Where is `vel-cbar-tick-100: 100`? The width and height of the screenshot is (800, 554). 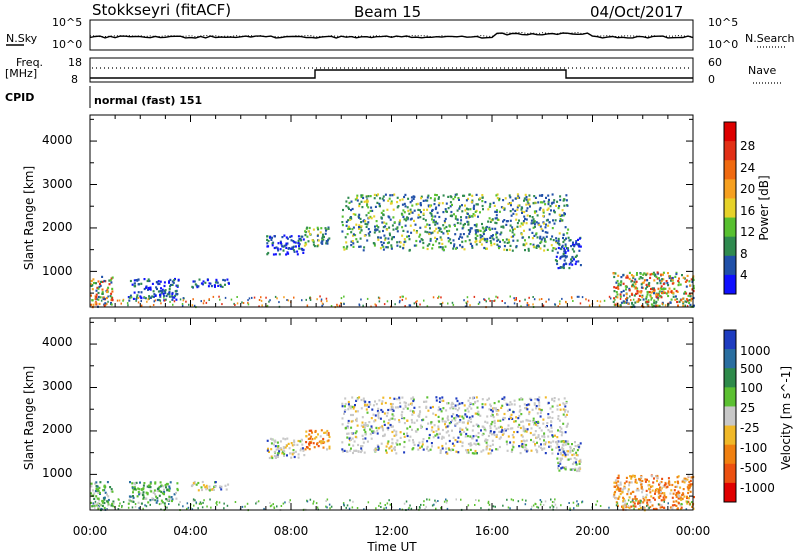 vel-cbar-tick-100: 100 is located at coordinates (751, 388).